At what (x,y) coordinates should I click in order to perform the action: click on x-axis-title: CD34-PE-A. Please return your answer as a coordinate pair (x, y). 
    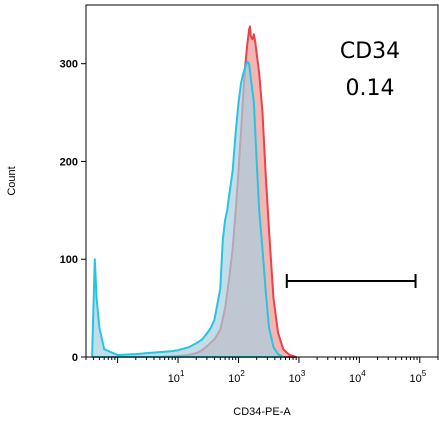
    Looking at the image, I should click on (262, 412).